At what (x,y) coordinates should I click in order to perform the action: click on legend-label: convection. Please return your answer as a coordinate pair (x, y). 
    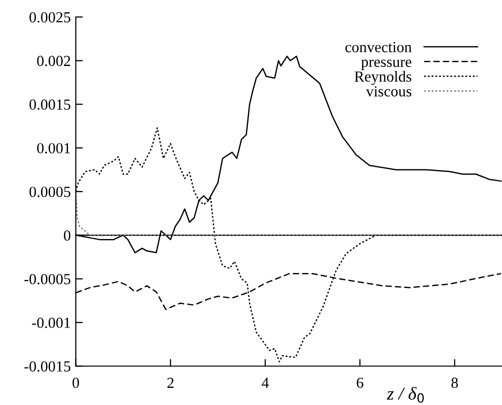
    Looking at the image, I should click on (378, 47).